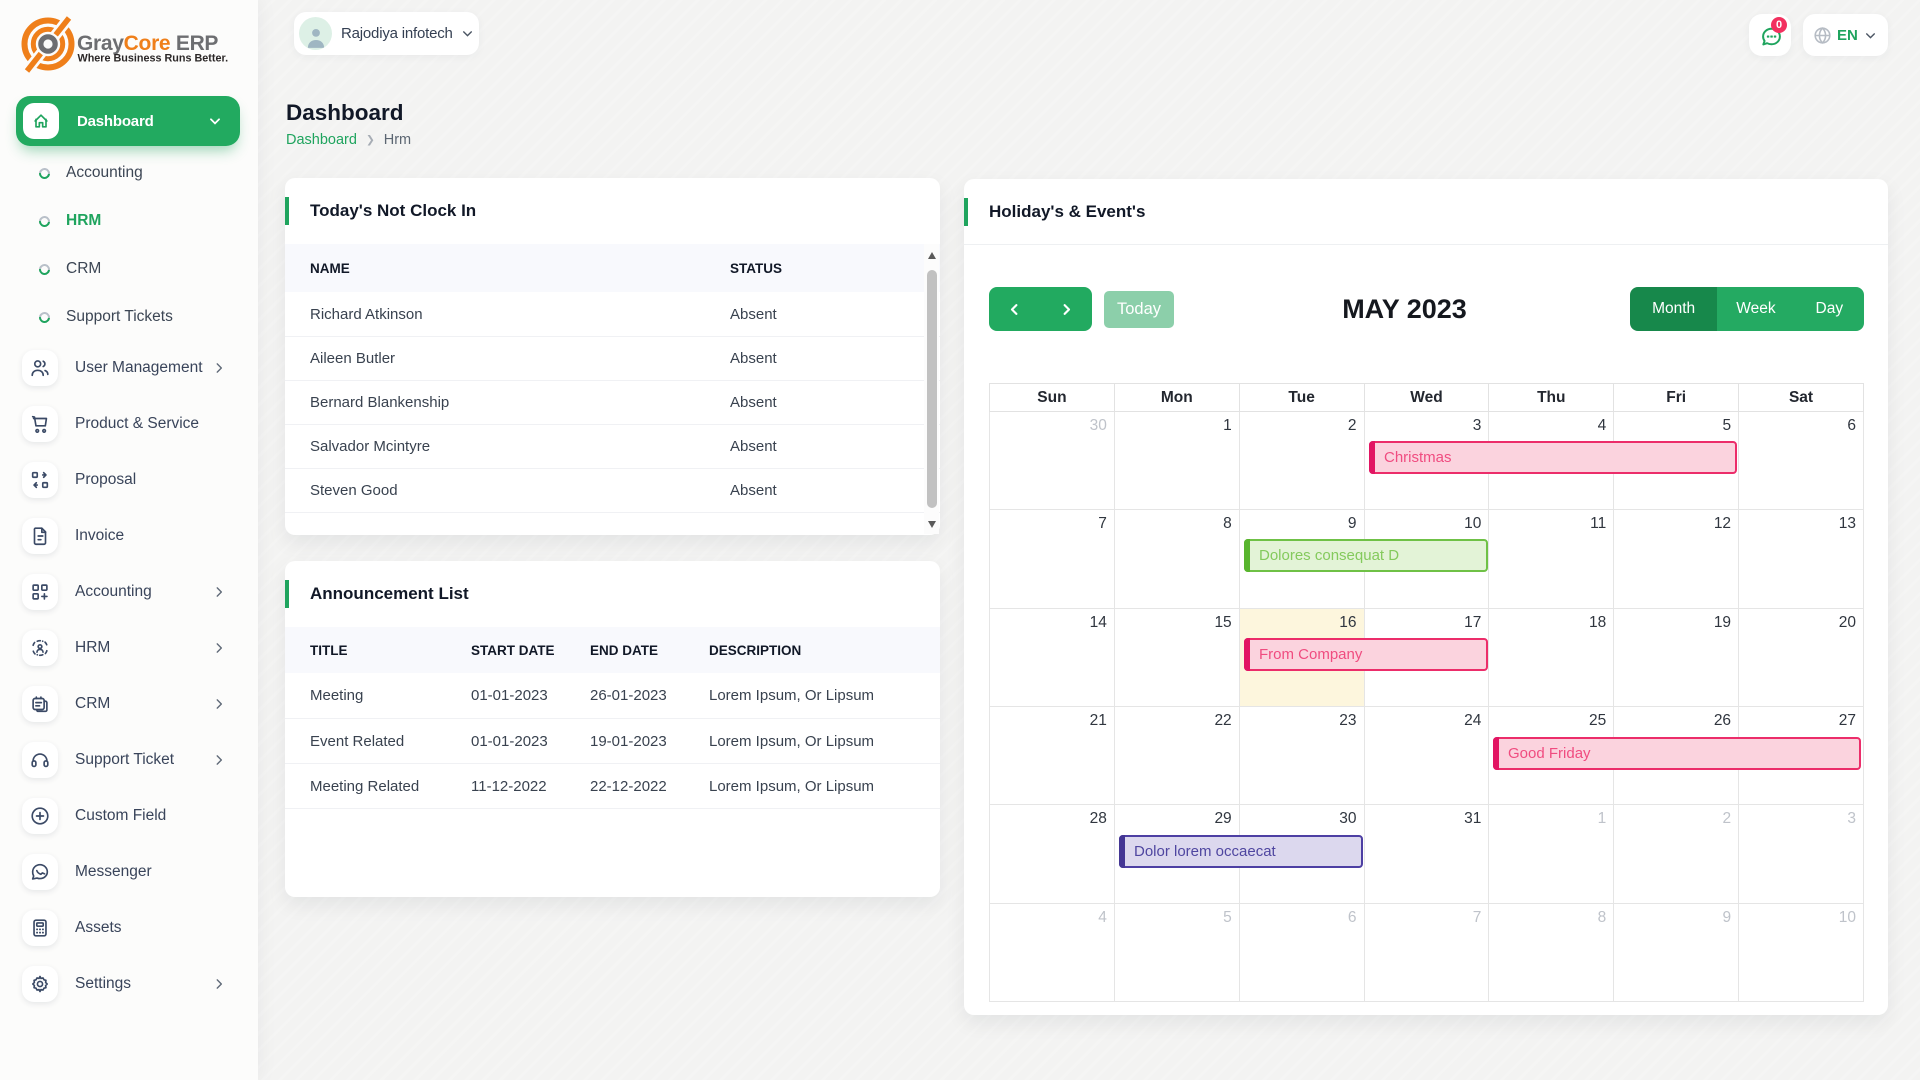  What do you see at coordinates (147, 43) in the screenshot?
I see `svg-text: GrayCore ERP` at bounding box center [147, 43].